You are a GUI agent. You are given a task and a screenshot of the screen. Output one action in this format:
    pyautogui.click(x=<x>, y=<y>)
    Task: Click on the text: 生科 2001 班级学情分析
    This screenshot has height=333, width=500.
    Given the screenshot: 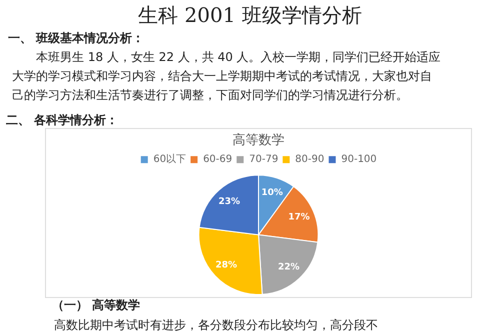 What is the action you would take?
    pyautogui.click(x=250, y=15)
    